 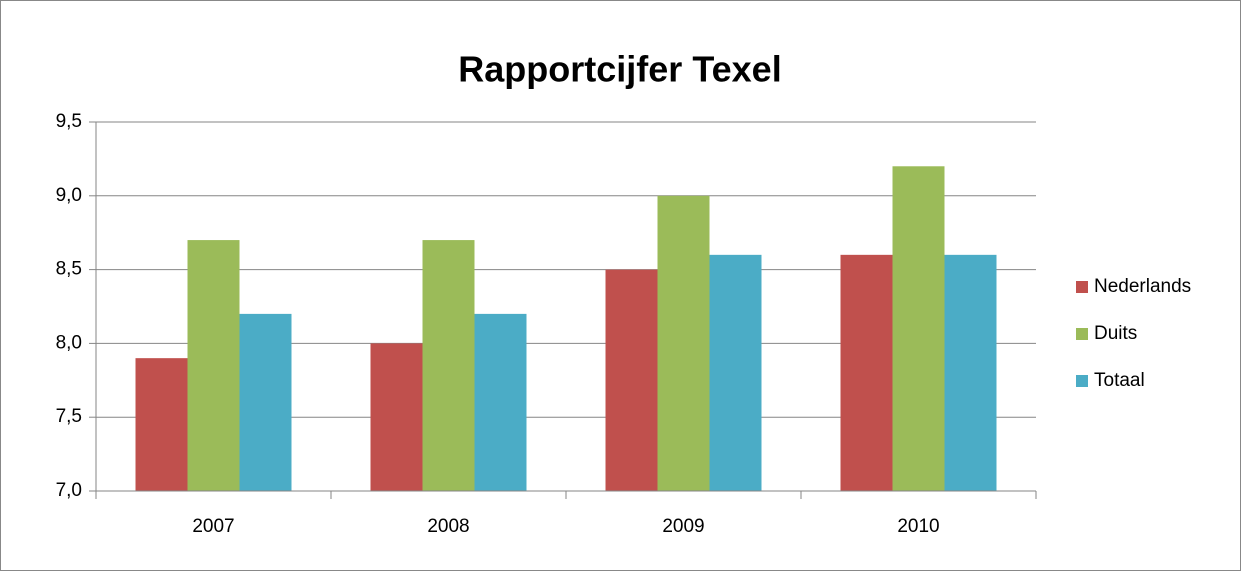 What do you see at coordinates (448, 526) in the screenshot?
I see `x-tick-label: 2008` at bounding box center [448, 526].